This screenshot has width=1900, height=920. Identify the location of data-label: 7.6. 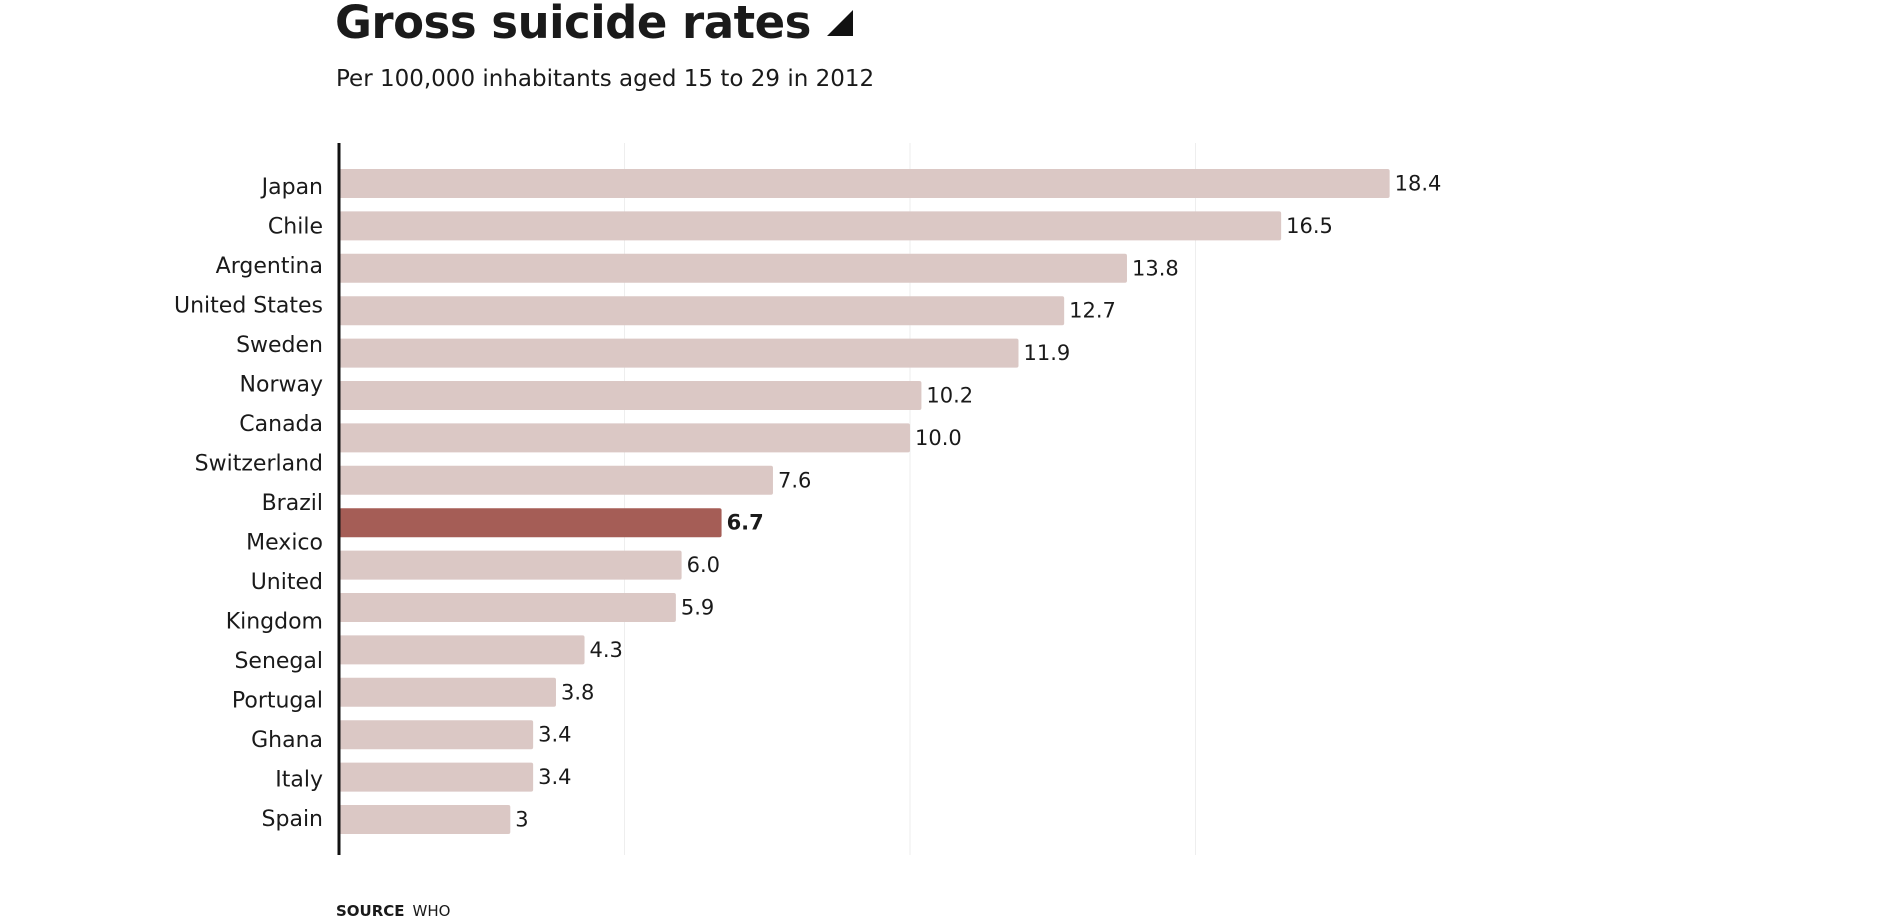
(794, 480).